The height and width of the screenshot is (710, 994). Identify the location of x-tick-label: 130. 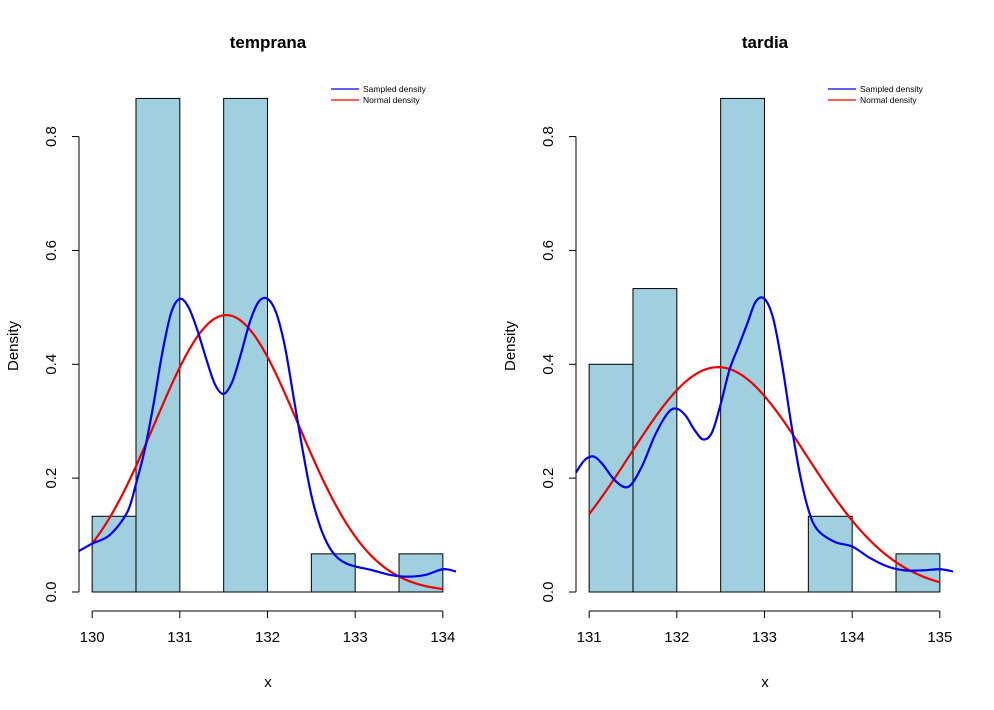
(92, 637).